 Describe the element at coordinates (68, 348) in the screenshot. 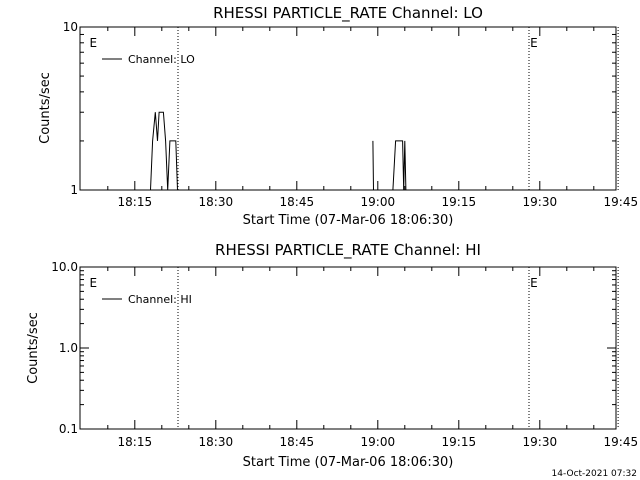

I see `y-tick-label: 1.0` at that location.